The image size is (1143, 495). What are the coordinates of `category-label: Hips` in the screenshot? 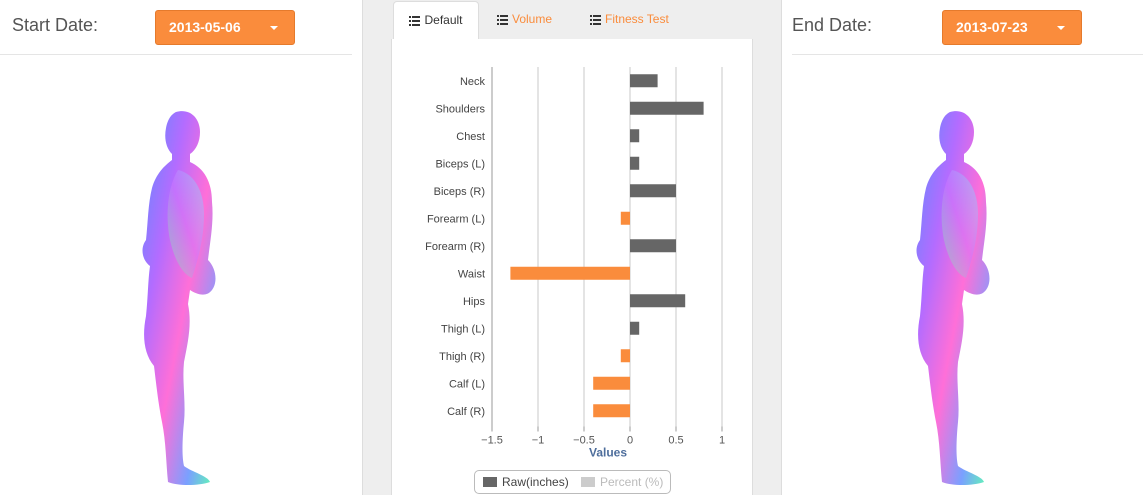 It's located at (474, 302).